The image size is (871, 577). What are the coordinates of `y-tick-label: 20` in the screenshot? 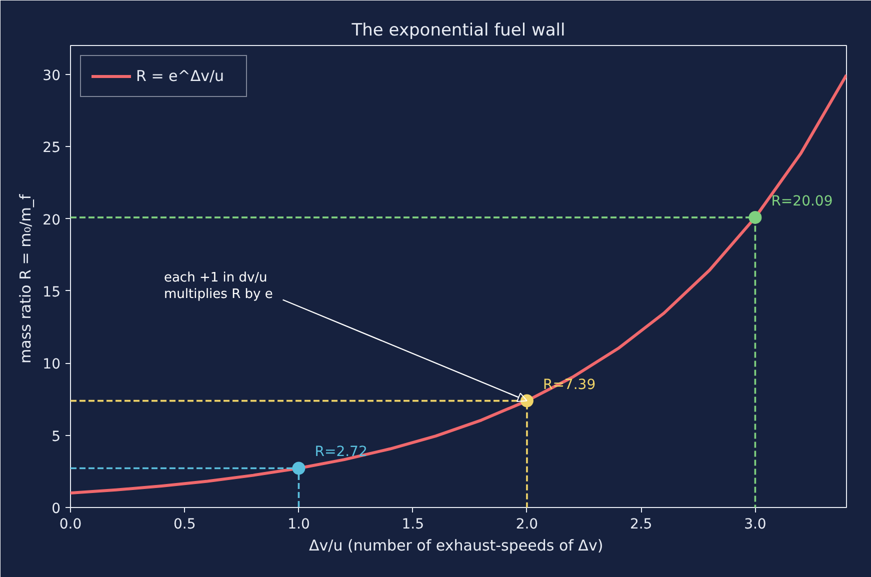 It's located at (51, 220).